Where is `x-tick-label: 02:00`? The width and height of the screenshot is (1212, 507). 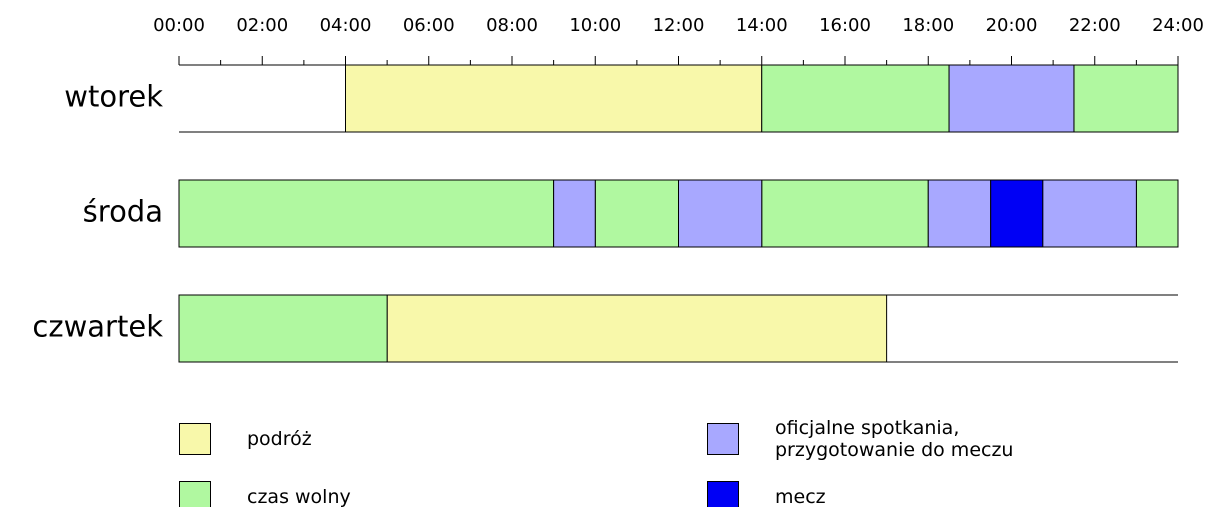
x-tick-label: 02:00 is located at coordinates (262, 25).